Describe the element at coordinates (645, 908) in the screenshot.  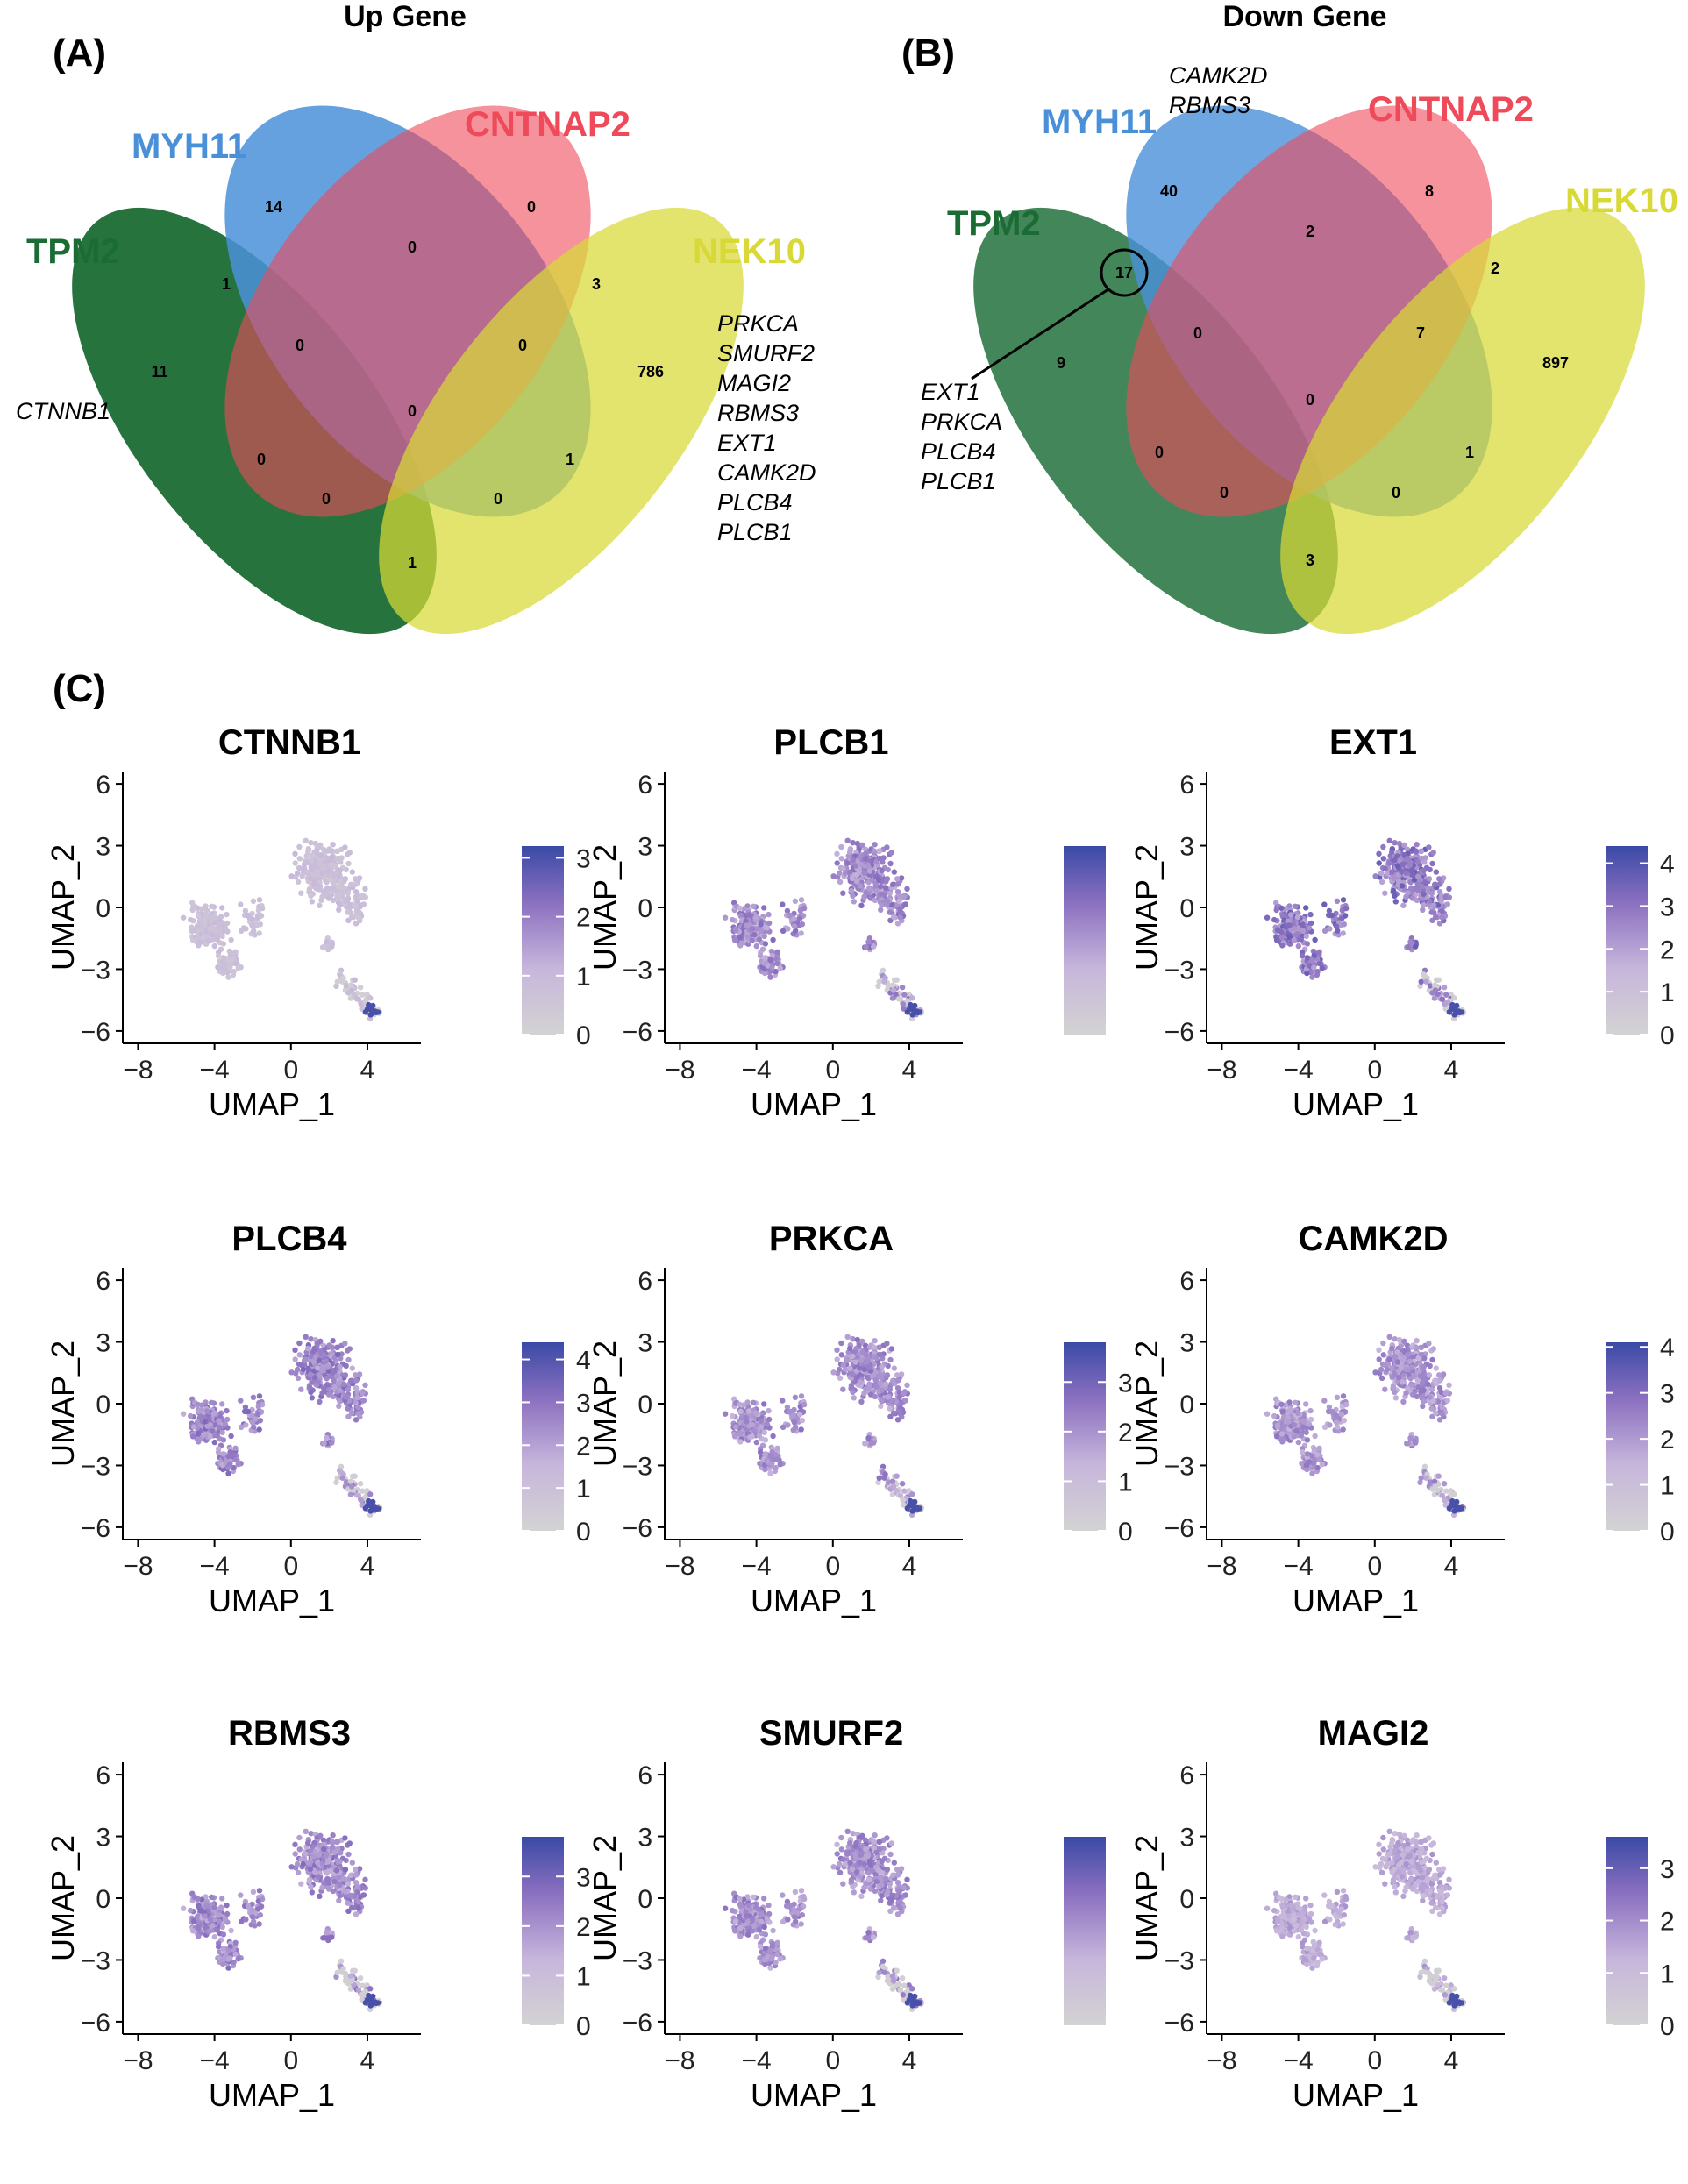
I see `umap-y-tick-label: 0` at that location.